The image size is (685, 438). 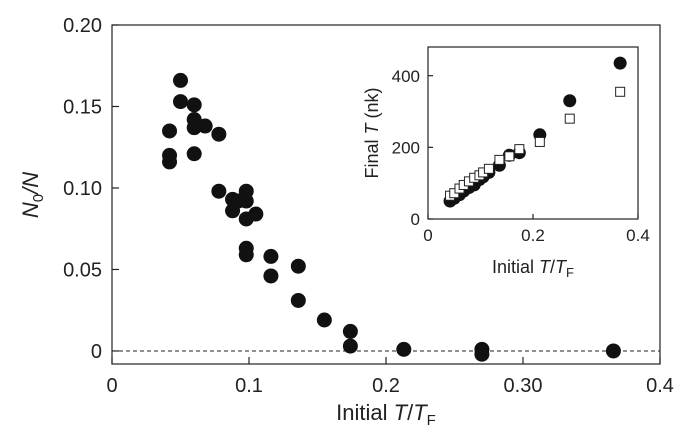 I want to click on inset-x-tick-label: 0.4, so click(x=638, y=235).